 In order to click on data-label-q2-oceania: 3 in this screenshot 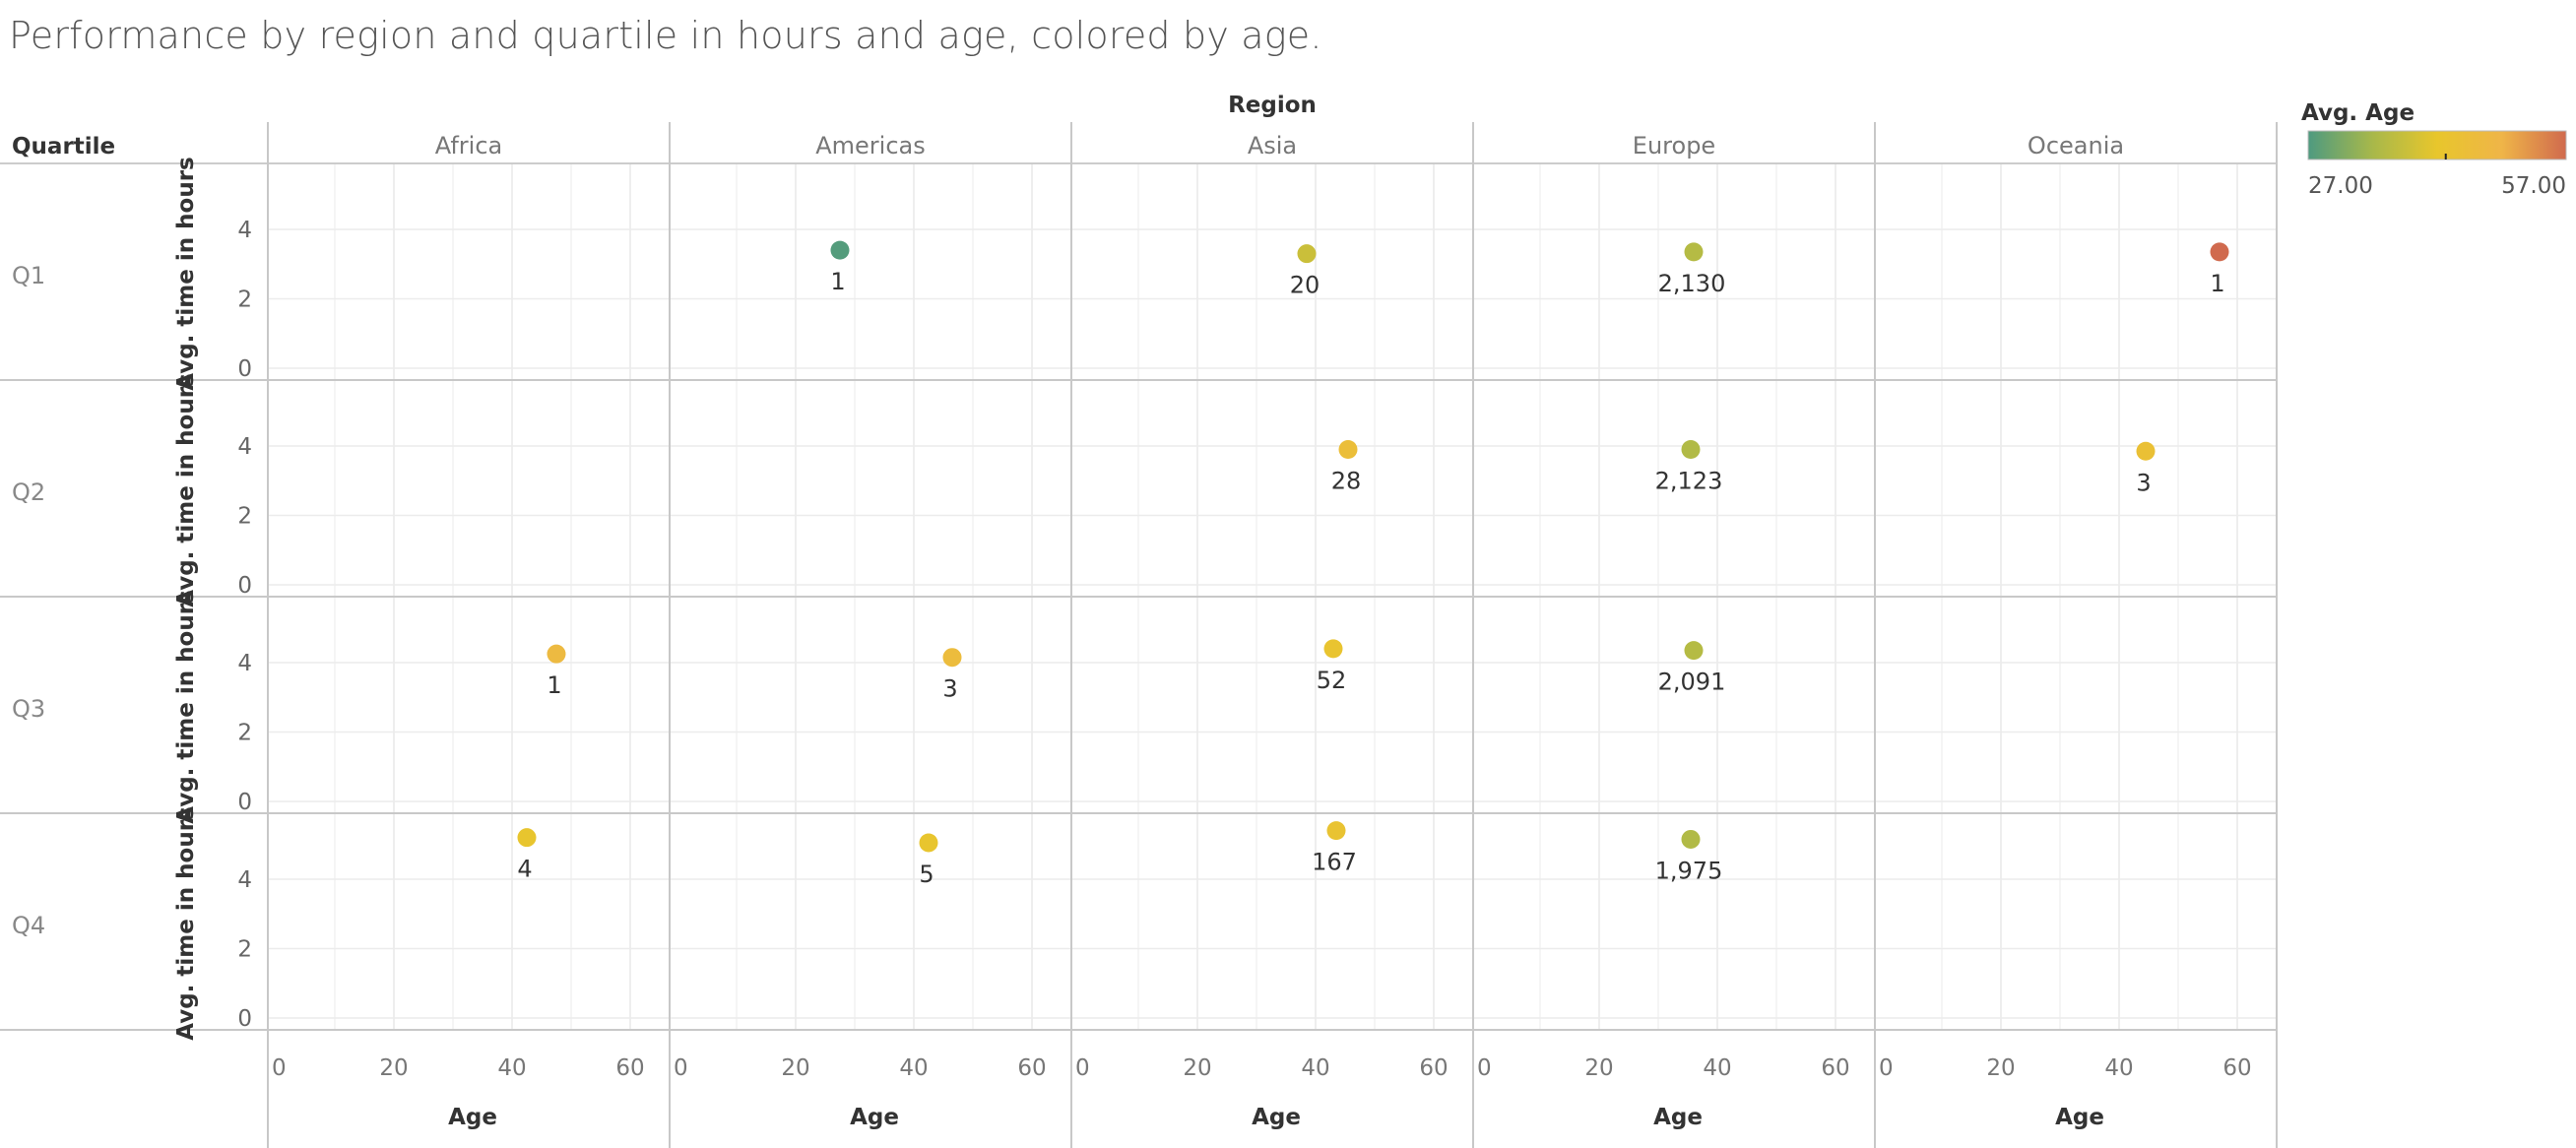, I will do `click(2143, 482)`.